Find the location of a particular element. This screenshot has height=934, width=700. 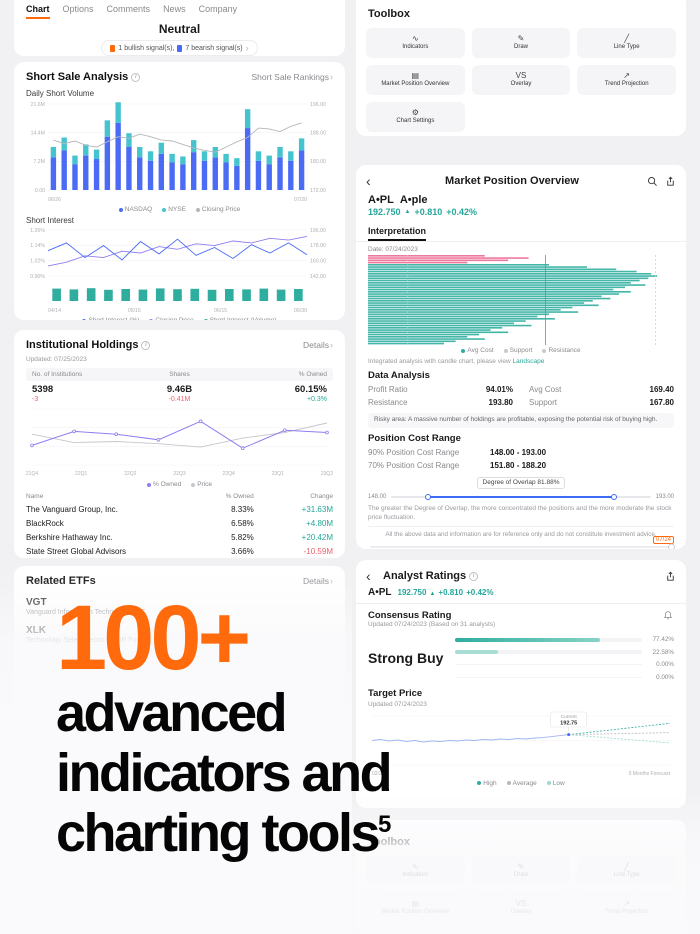

nav-item-options: Options is located at coordinates (78, 9).